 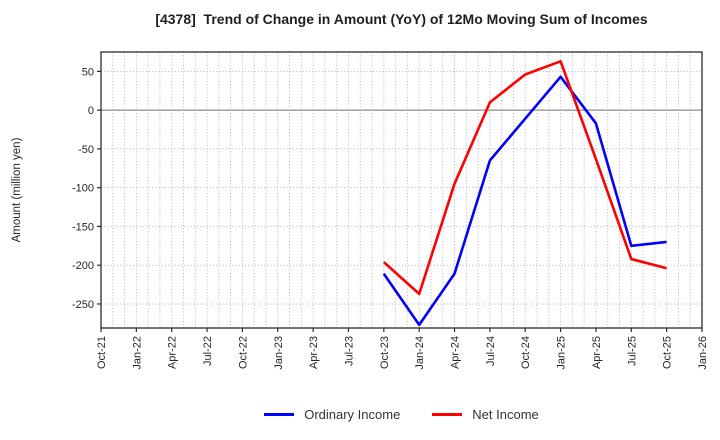 What do you see at coordinates (349, 351) in the screenshot?
I see `x-tick-label: Jul-23` at bounding box center [349, 351].